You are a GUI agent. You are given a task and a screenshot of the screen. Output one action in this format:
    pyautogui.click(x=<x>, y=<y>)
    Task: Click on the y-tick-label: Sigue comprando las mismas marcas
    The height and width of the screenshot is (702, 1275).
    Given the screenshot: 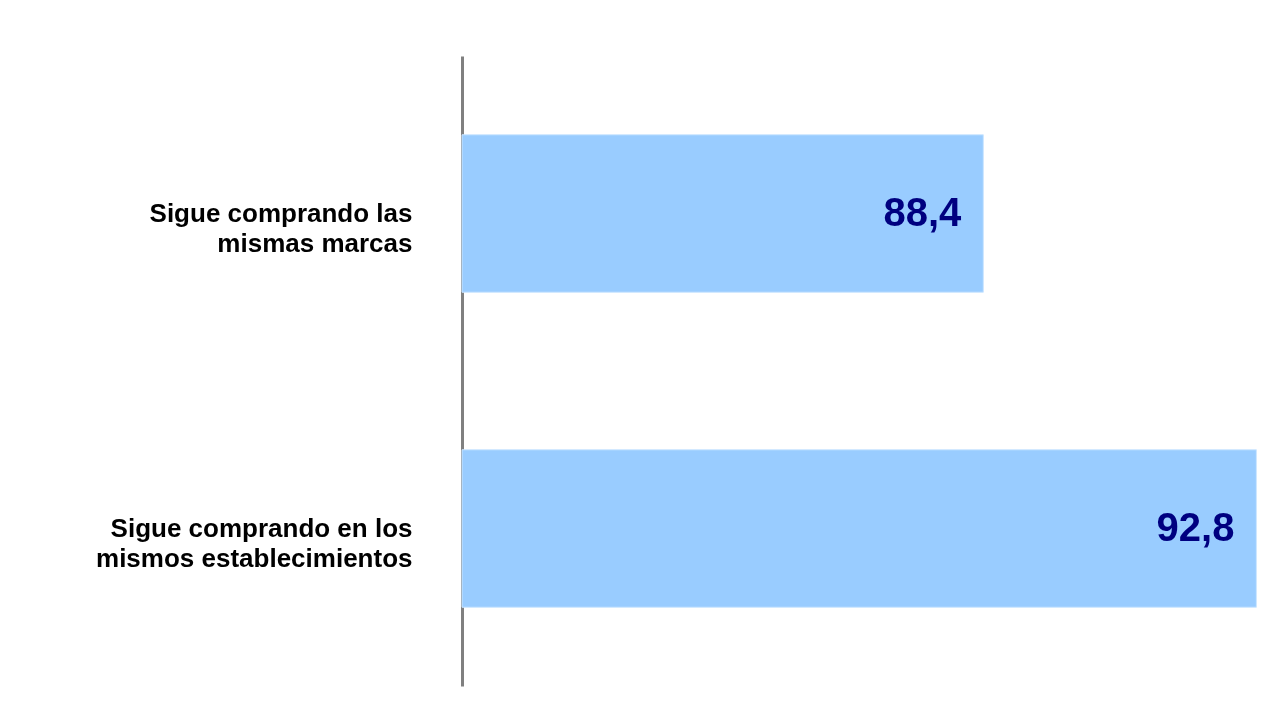 What is the action you would take?
    pyautogui.click(x=281, y=227)
    